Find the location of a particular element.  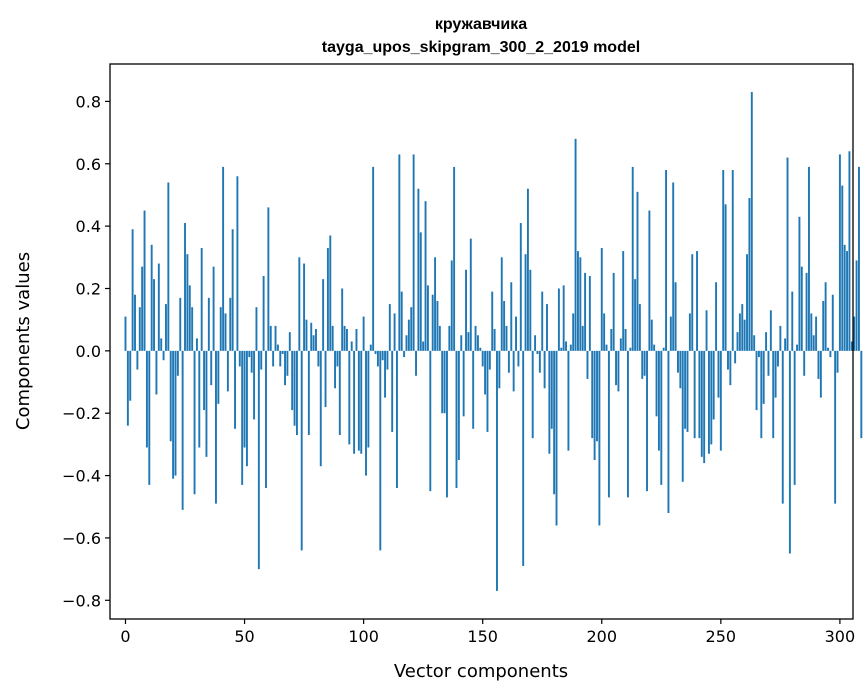

x-tick-label: 150 is located at coordinates (482, 636).